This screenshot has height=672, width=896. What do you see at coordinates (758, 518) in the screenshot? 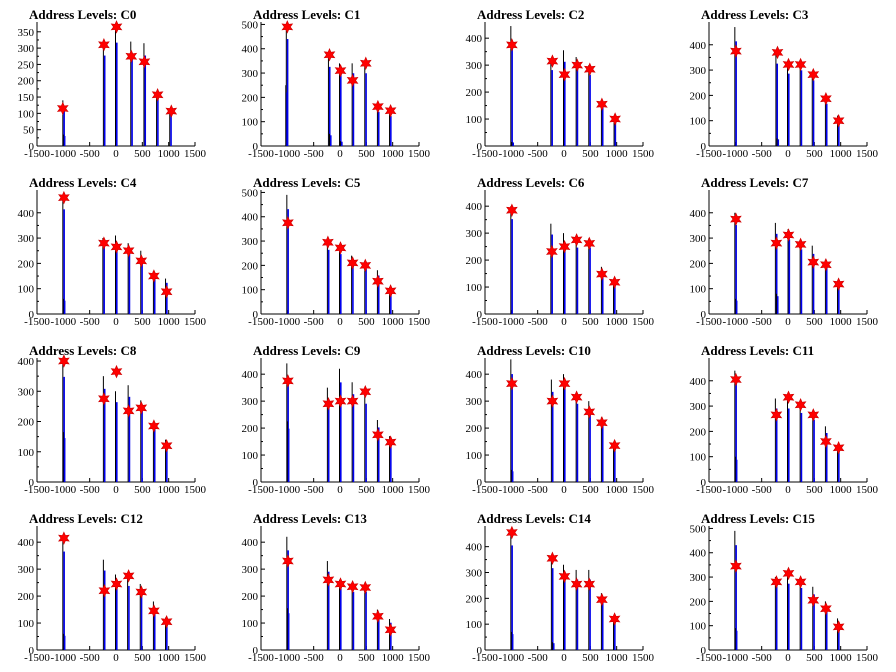
I see `panel-title-c15: Address Levels: C15` at bounding box center [758, 518].